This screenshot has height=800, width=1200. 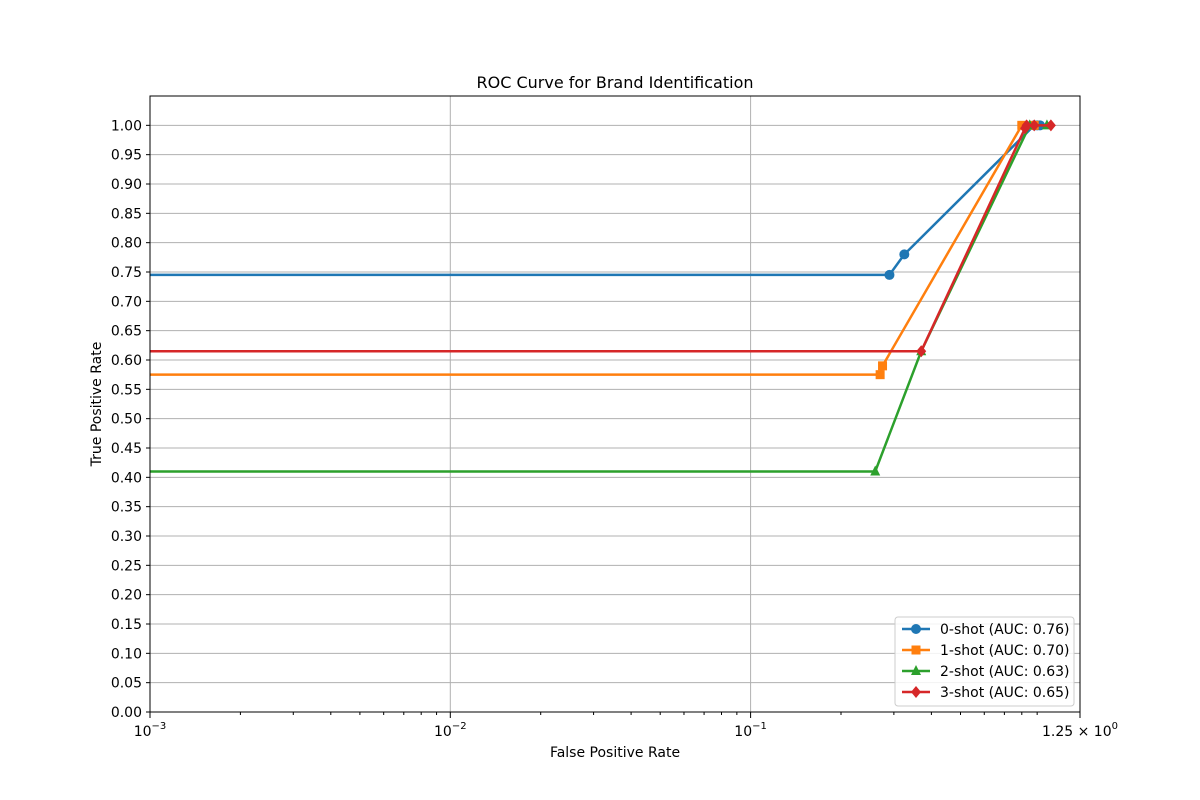 I want to click on x-tick-exponent: −1, so click(x=759, y=726).